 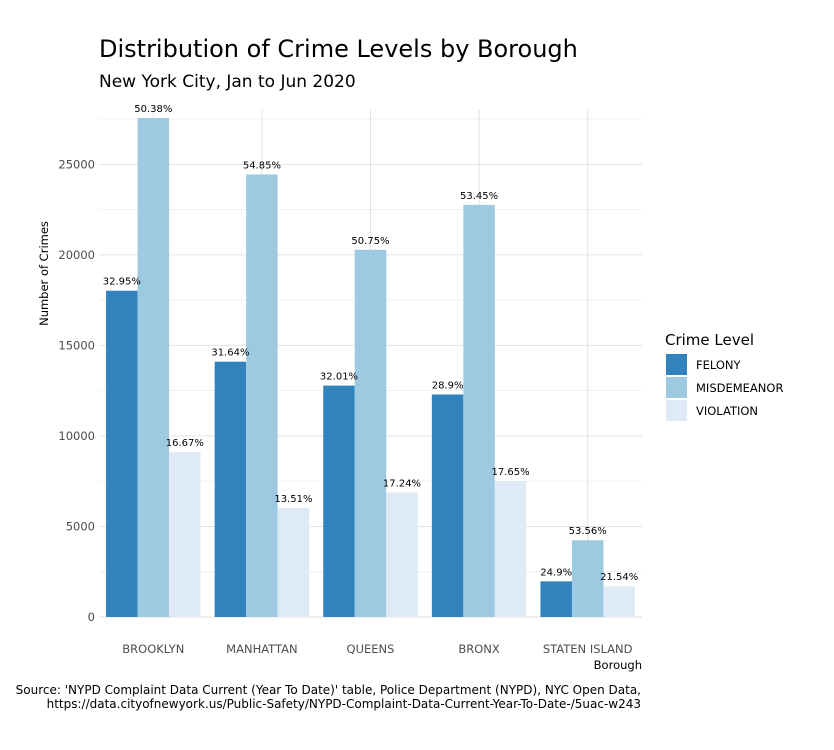 I want to click on x-tick-label: BROOKLYN, so click(x=153, y=649).